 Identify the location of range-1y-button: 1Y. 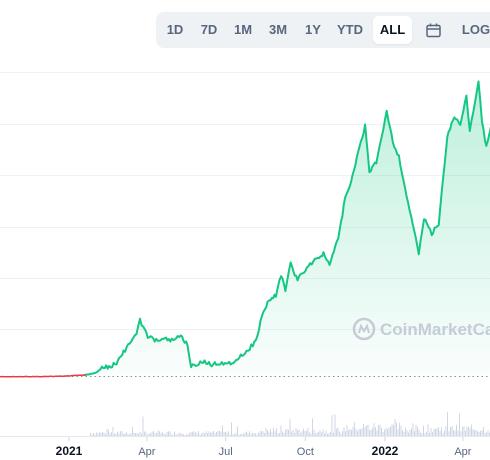
(313, 29).